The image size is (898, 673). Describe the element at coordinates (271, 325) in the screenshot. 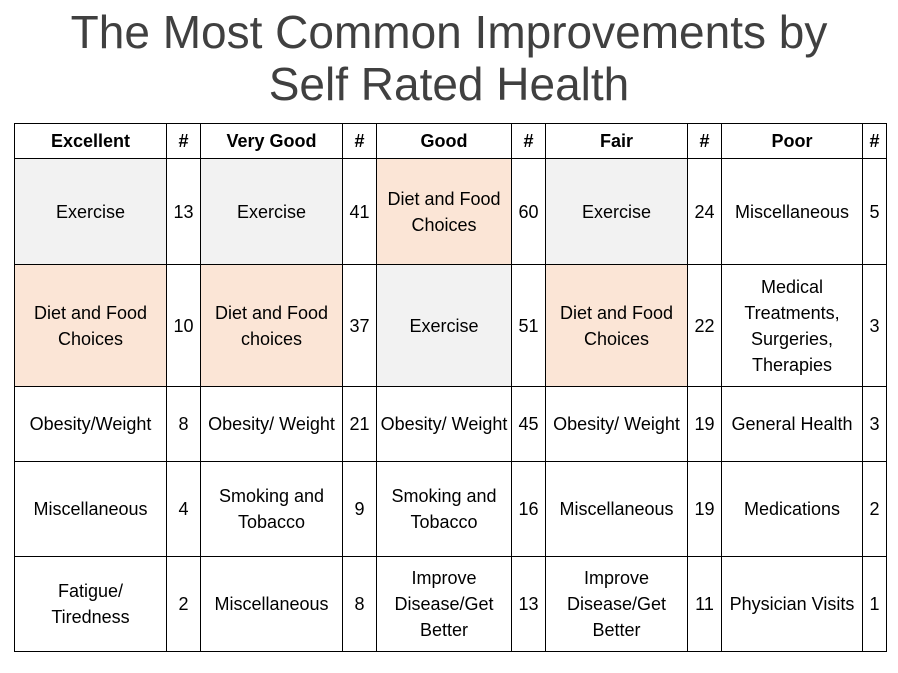

I see `table-cell: Diet and Food choices` at that location.